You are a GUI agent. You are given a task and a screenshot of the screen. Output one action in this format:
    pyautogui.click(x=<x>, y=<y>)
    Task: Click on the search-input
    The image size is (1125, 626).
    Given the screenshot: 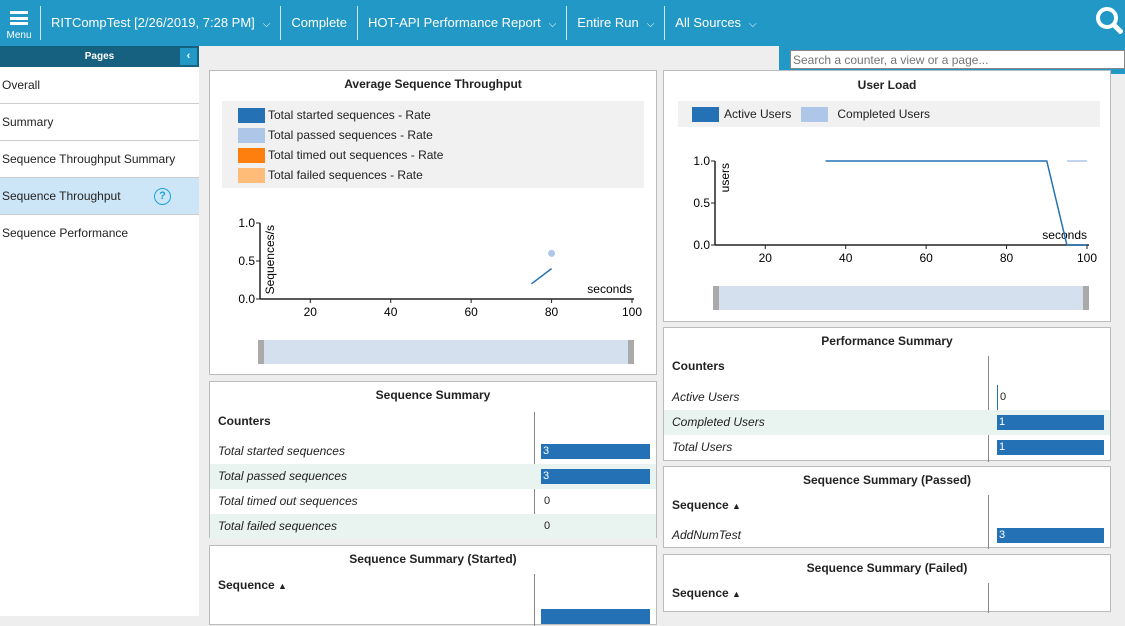 What is the action you would take?
    pyautogui.click(x=957, y=59)
    